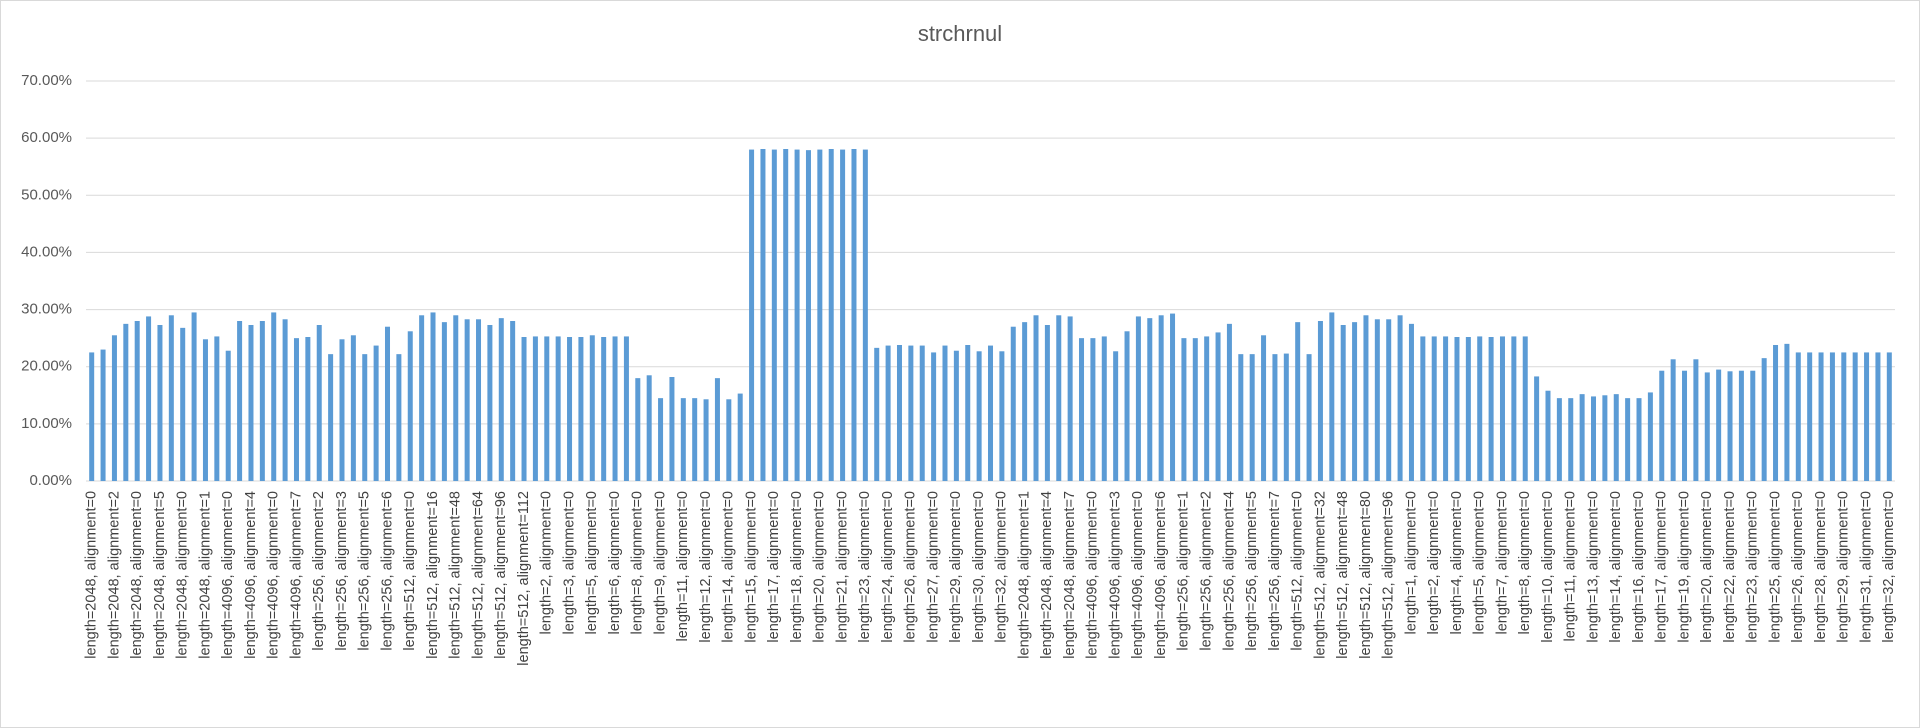 The height and width of the screenshot is (728, 1920). Describe the element at coordinates (1366, 575) in the screenshot. I see `x-tick-label: length=512, alignment=80` at that location.